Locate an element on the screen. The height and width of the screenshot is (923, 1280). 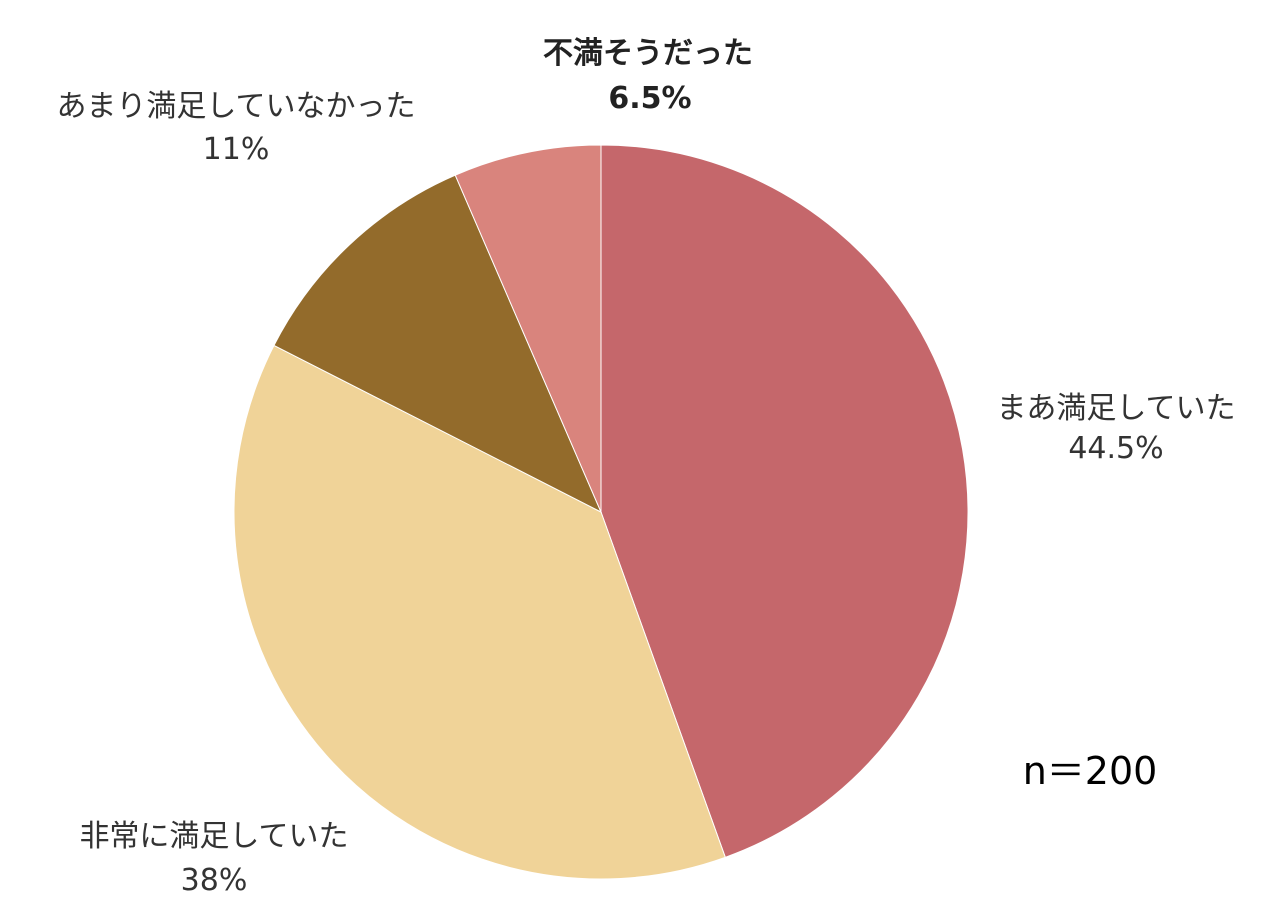
slice-label-group-0: まあ満足していた 44.5% is located at coordinates (1115, 428).